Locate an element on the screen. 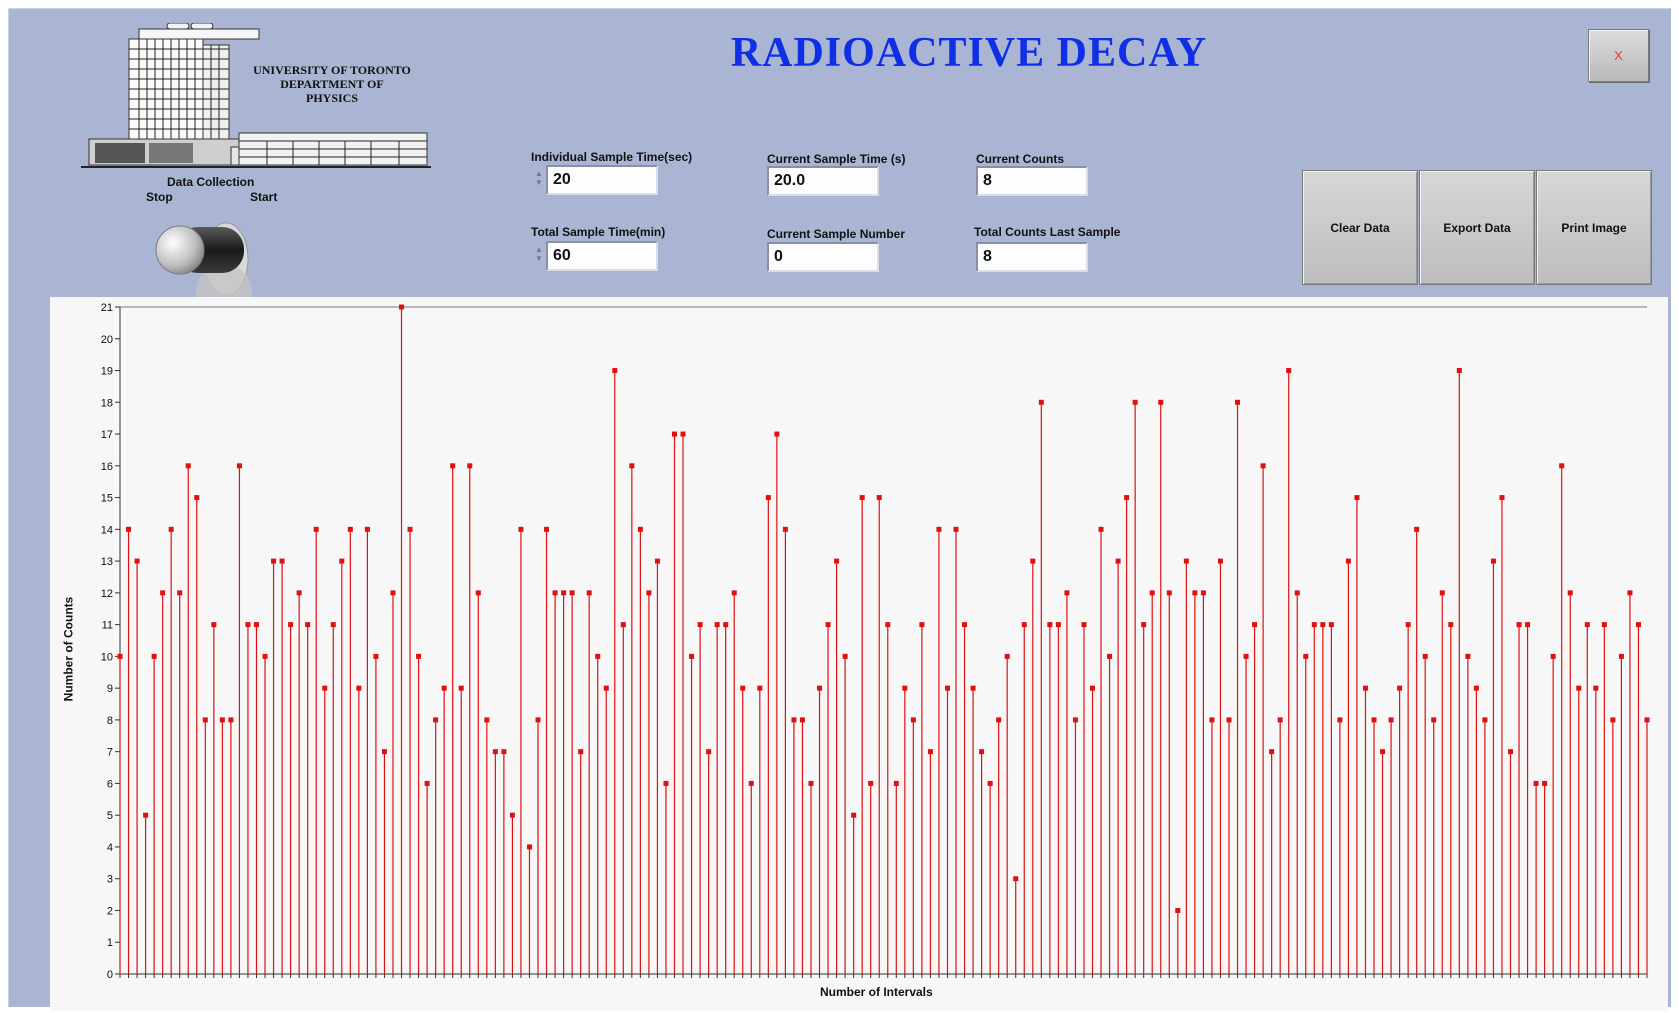 Image resolution: width=1679 pixels, height=1013 pixels. print-image-button: Print Image is located at coordinates (1594, 227).